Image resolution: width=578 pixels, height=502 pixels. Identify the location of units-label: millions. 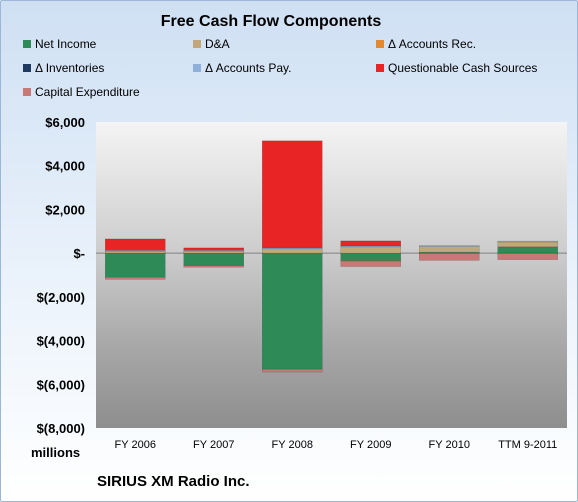
(56, 452).